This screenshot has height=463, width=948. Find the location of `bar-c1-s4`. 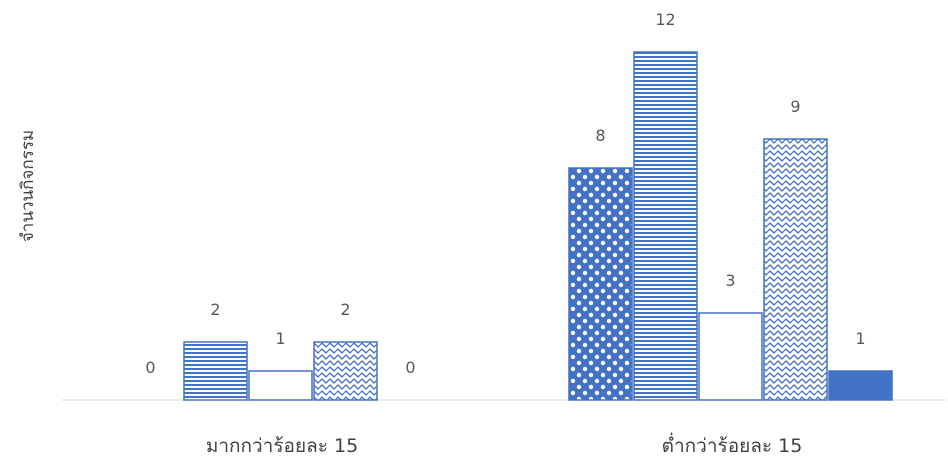

bar-c1-s4 is located at coordinates (345, 371).